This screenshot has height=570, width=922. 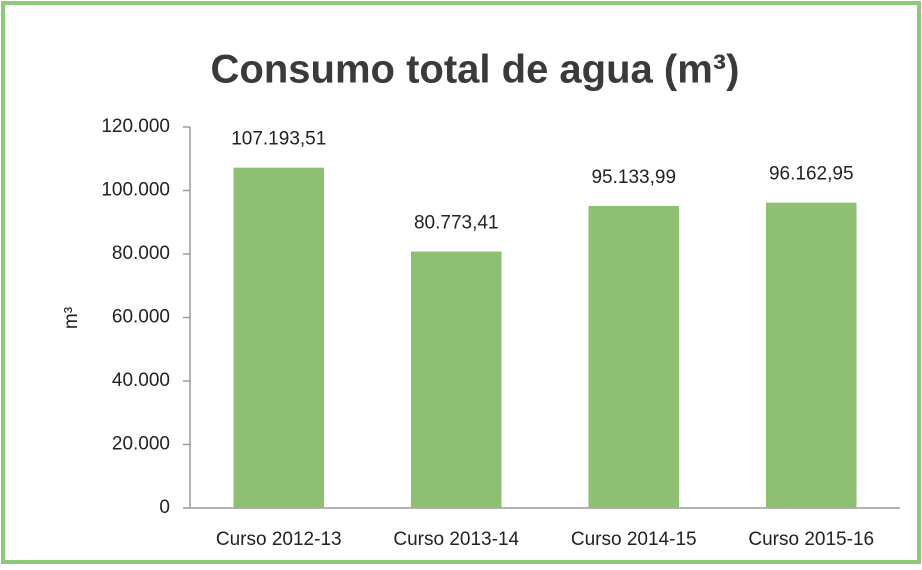 What do you see at coordinates (634, 539) in the screenshot?
I see `x-tick-label: Curso 2014-15` at bounding box center [634, 539].